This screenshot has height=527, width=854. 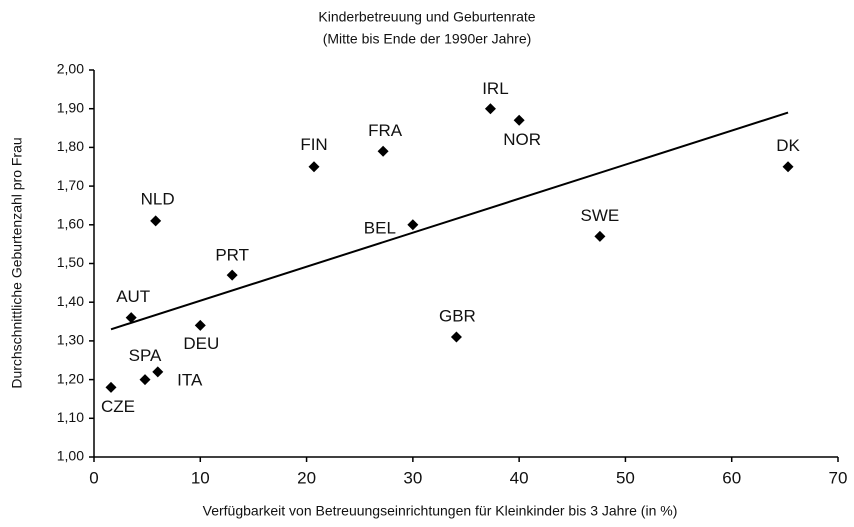 I want to click on x-tick-label: 40, so click(x=519, y=477).